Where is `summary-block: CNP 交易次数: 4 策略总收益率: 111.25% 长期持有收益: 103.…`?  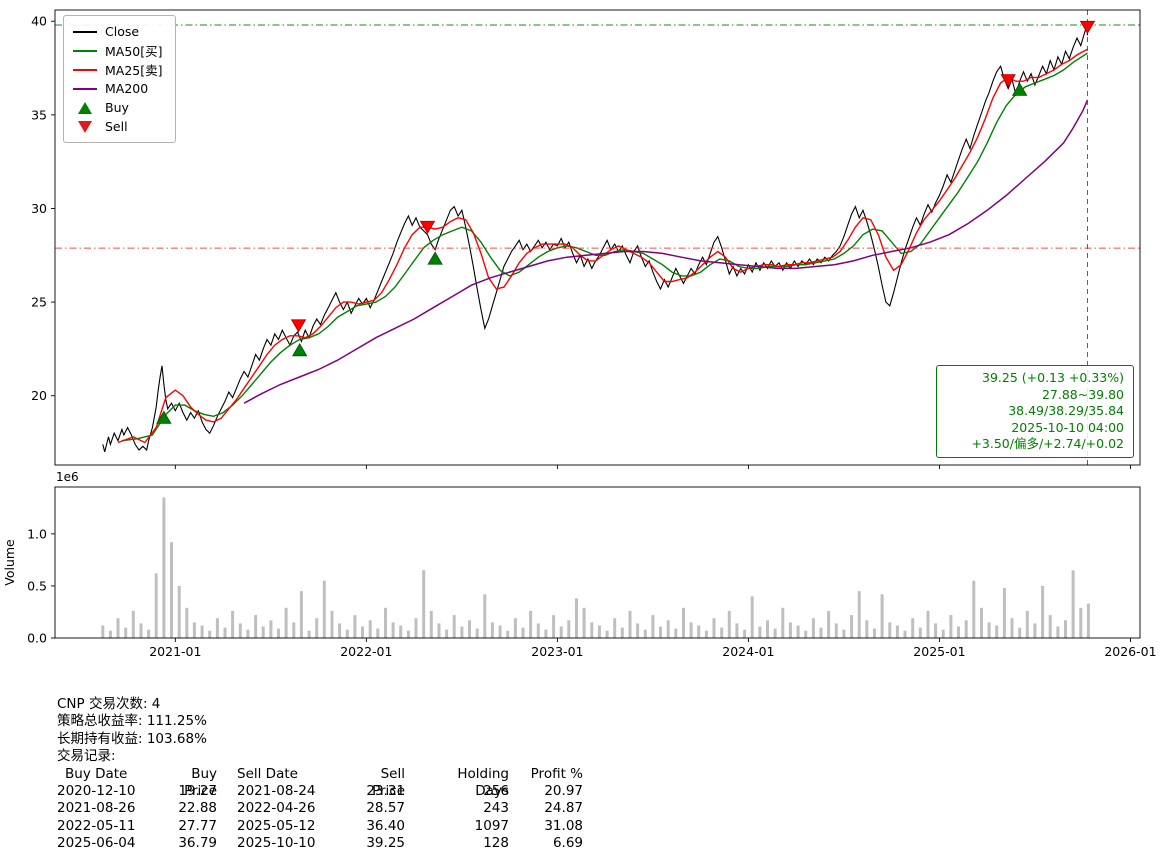 summary-block: CNP 交易次数: 4 策略总收益率: 111.25% 长期持有收益: 103.… is located at coordinates (328, 774).